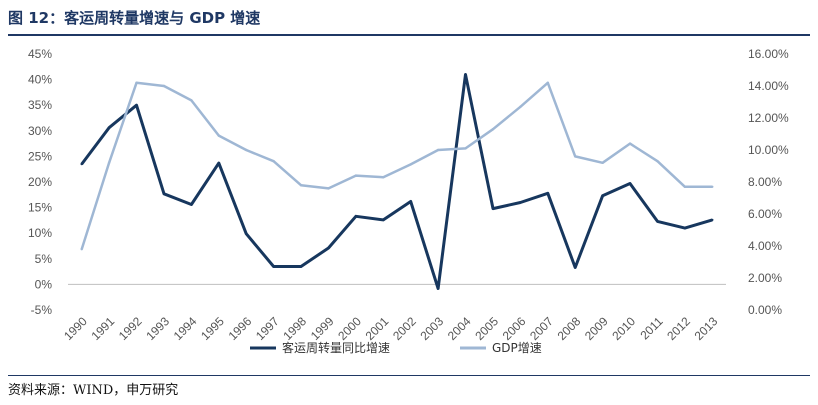 The image size is (818, 405). Describe the element at coordinates (349, 328) in the screenshot. I see `x-tick-label: 2000` at that location.